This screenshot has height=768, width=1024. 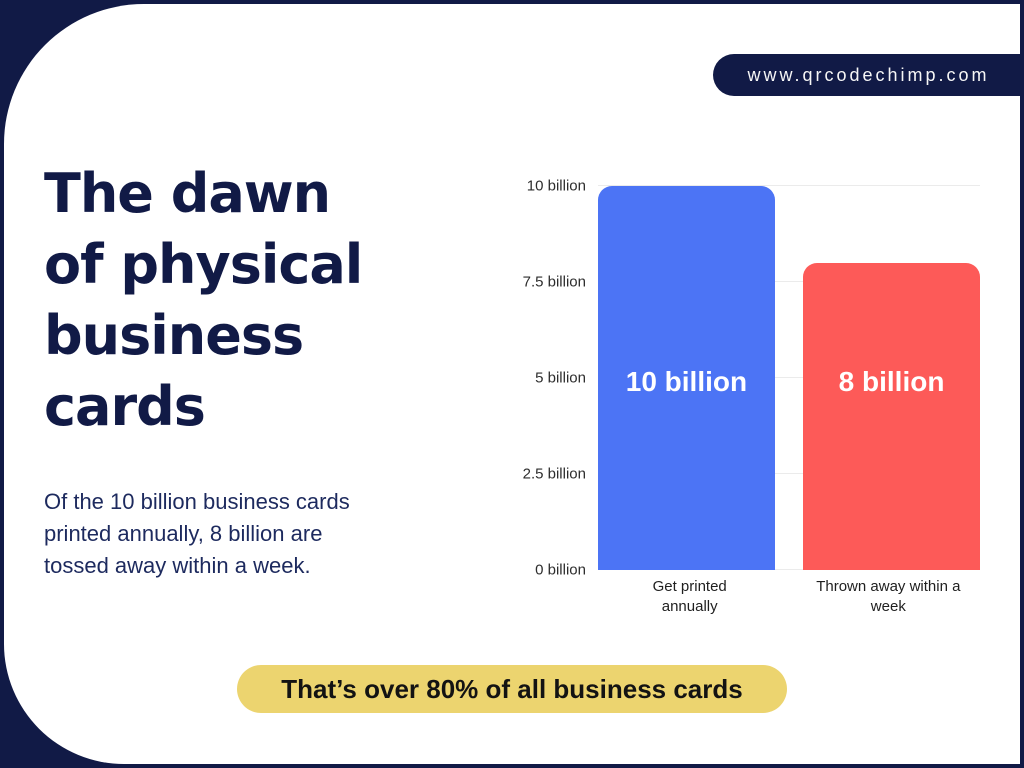 What do you see at coordinates (891, 381) in the screenshot?
I see `bar-value-label: 8 billion` at bounding box center [891, 381].